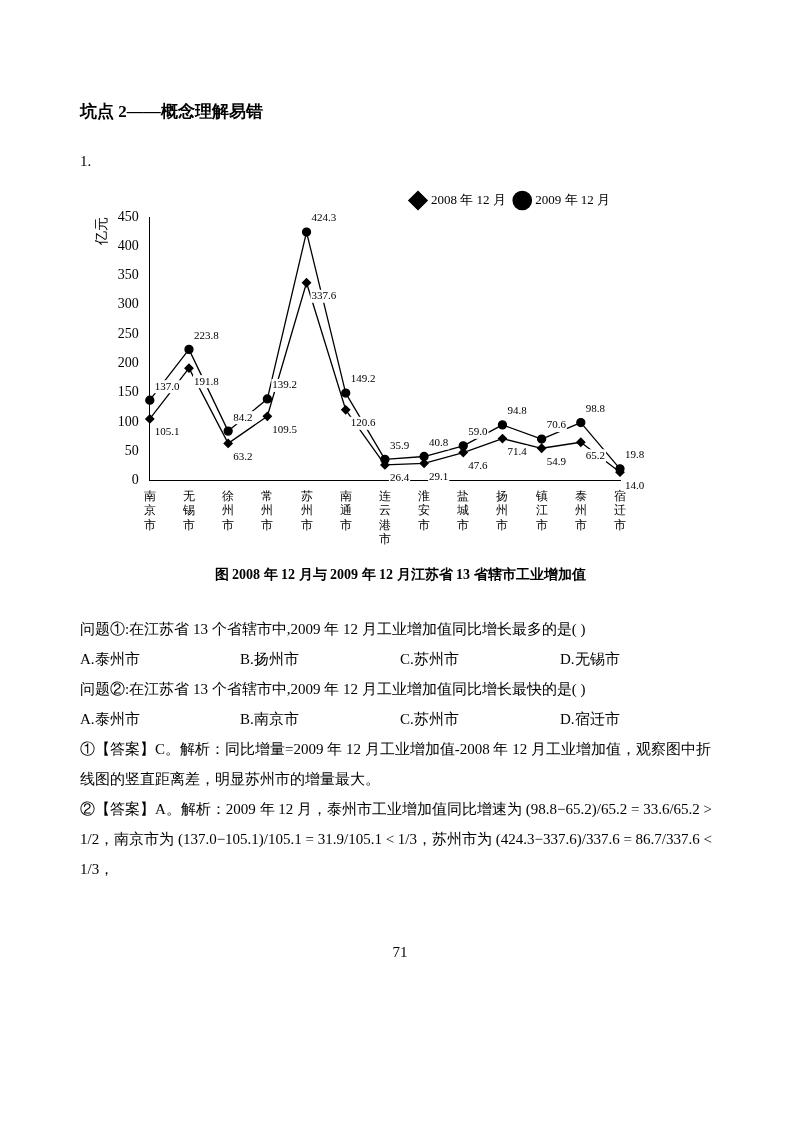  I want to click on data-label: 120.6, so click(363, 422).